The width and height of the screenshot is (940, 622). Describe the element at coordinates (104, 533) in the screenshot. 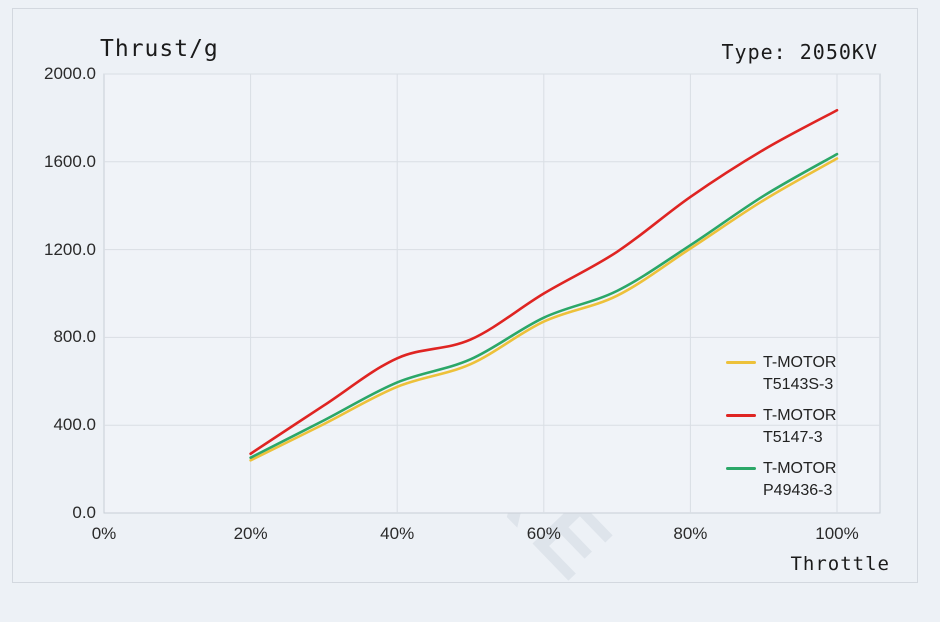

I see `x-tick-label: 0%` at that location.